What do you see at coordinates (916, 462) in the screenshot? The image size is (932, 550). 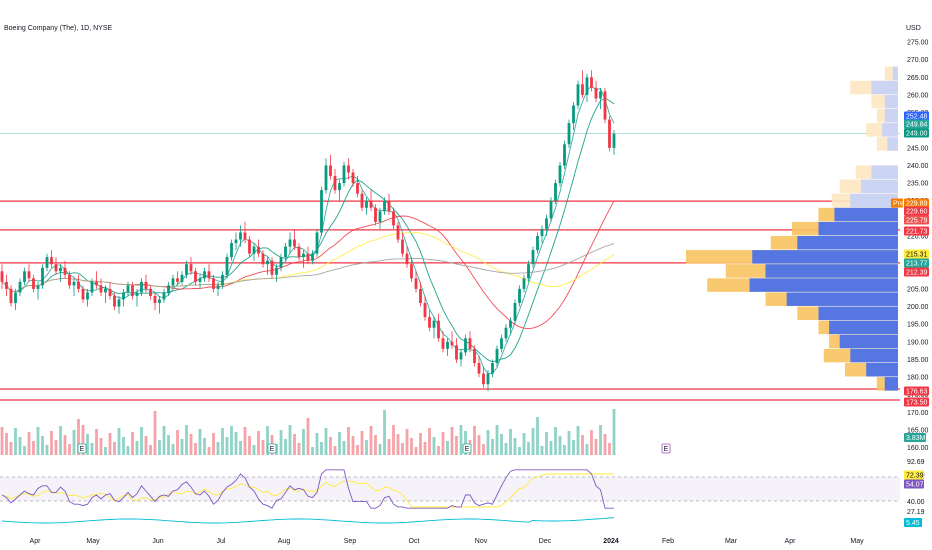 I see `rsi-tick-label: 92.69` at bounding box center [916, 462].